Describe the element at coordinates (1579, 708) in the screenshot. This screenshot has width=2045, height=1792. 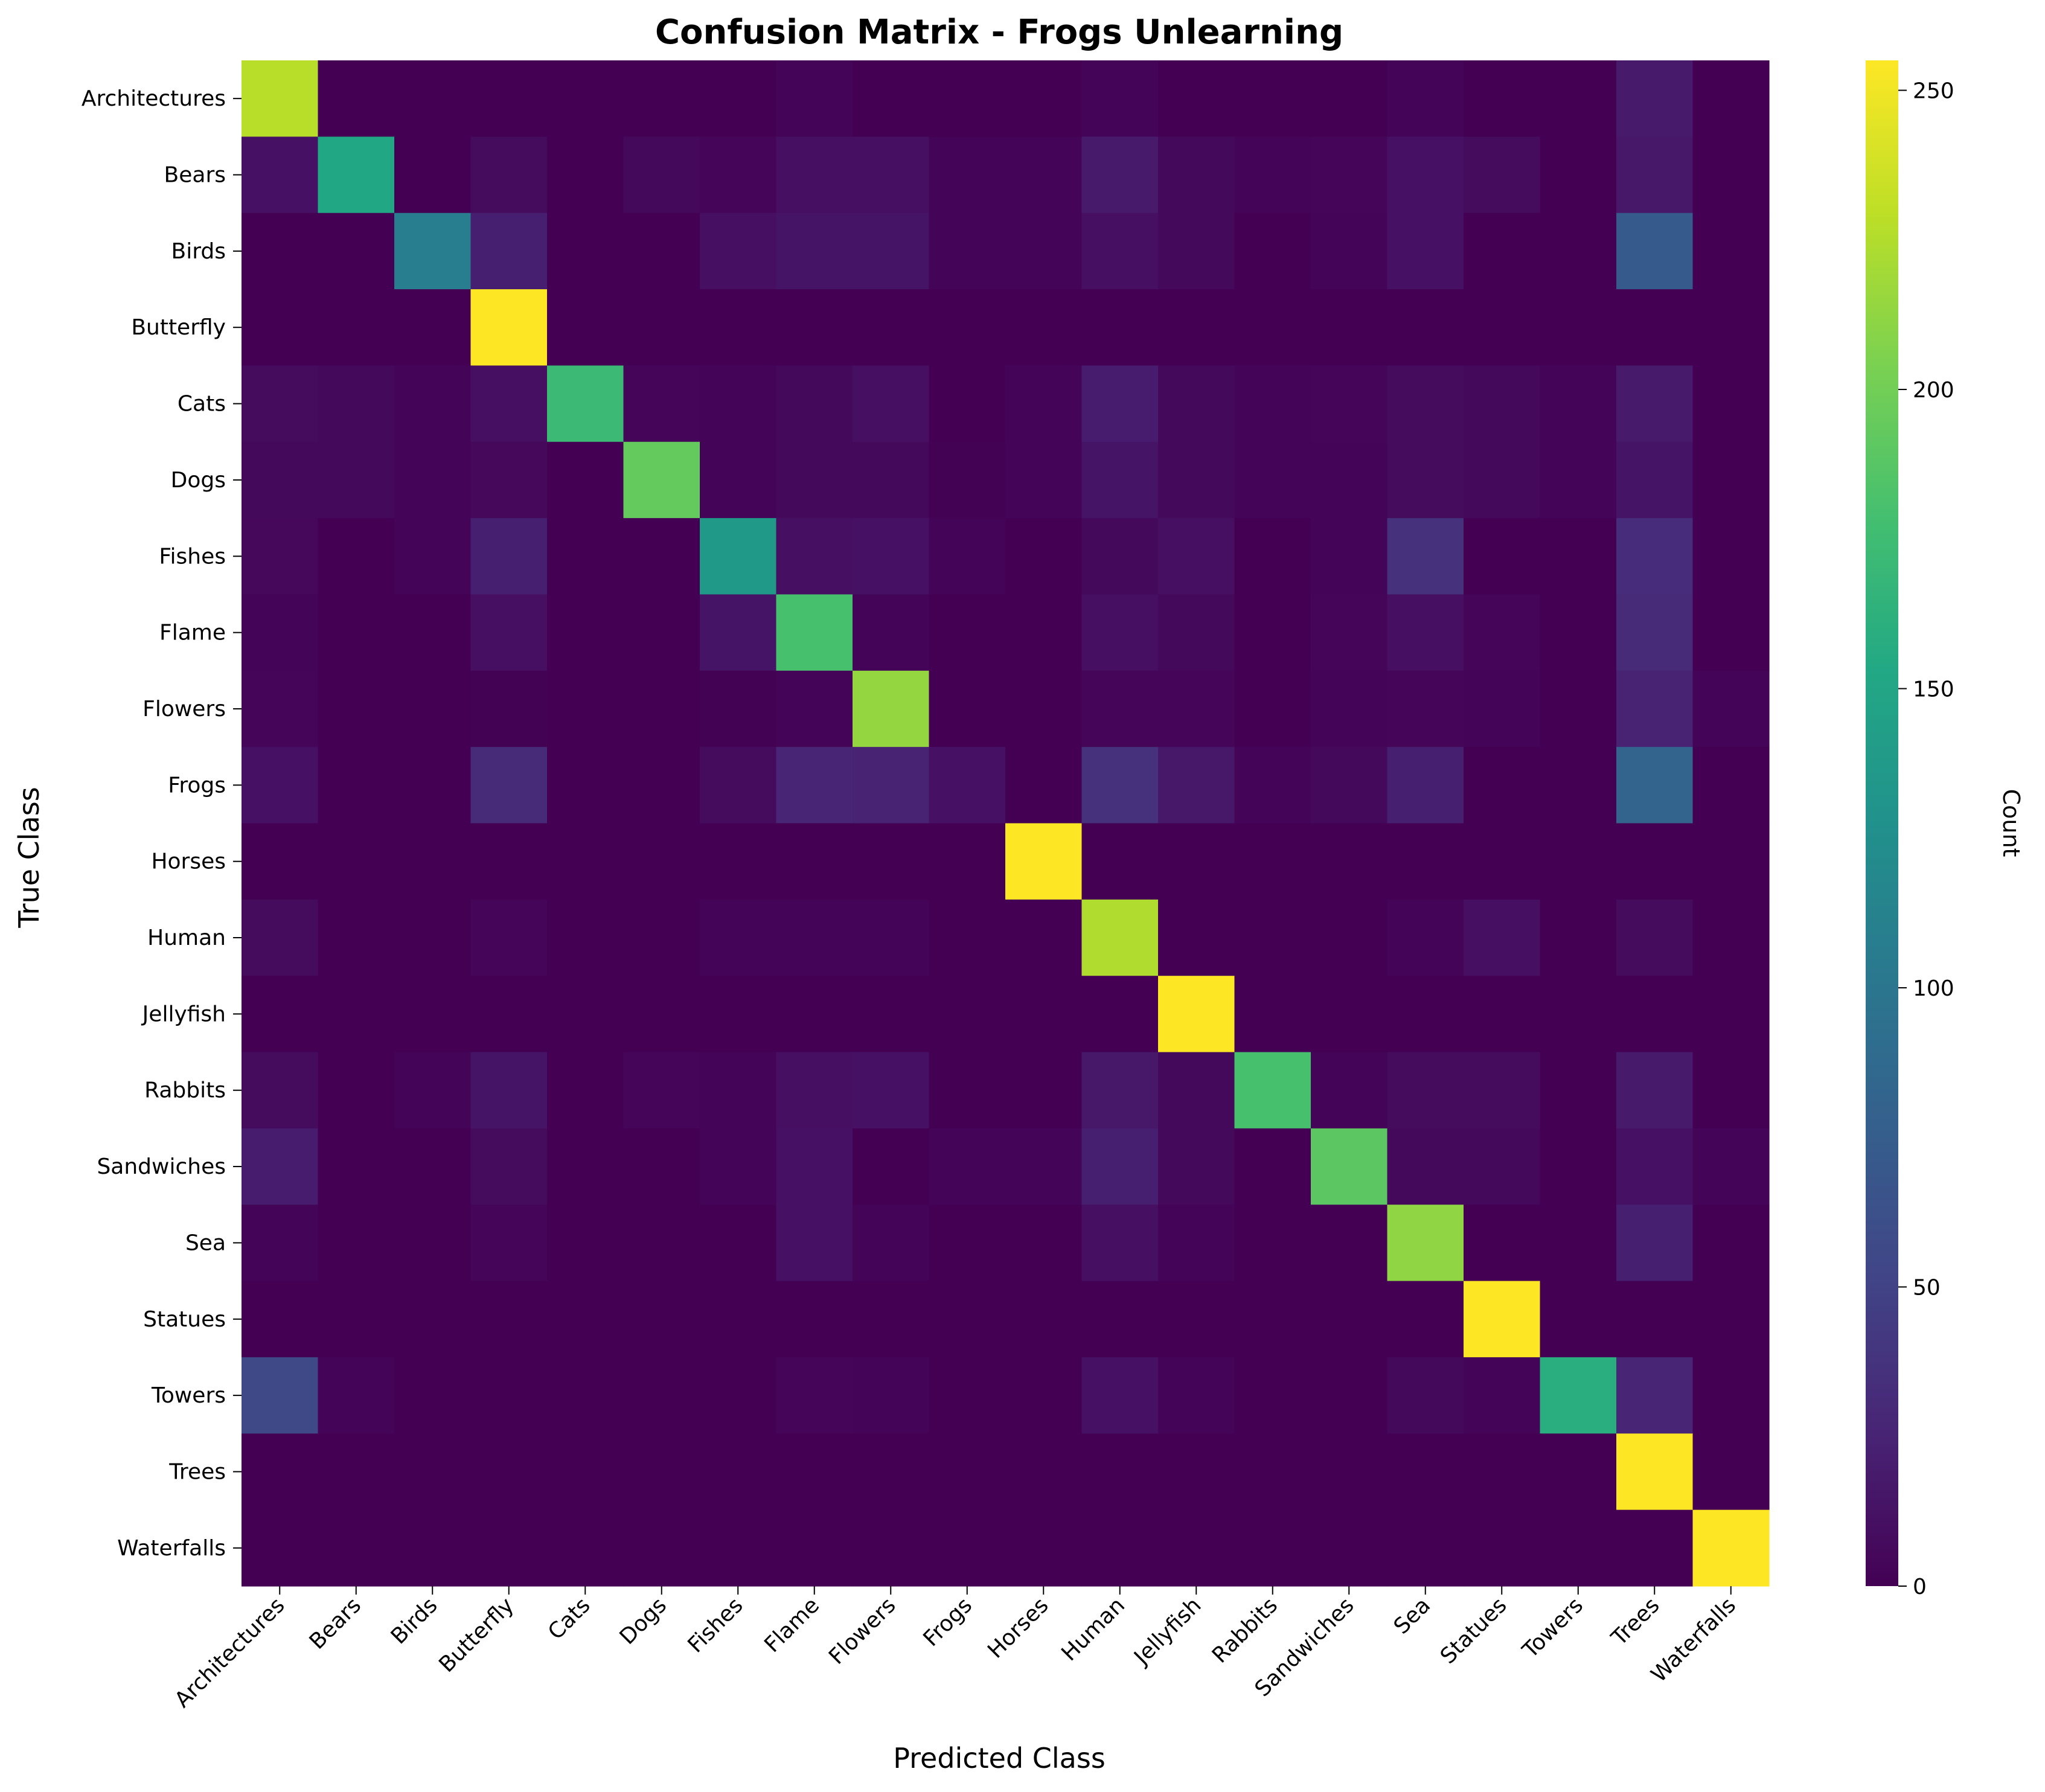
I see `heatmap-cell-flowers-towers` at that location.